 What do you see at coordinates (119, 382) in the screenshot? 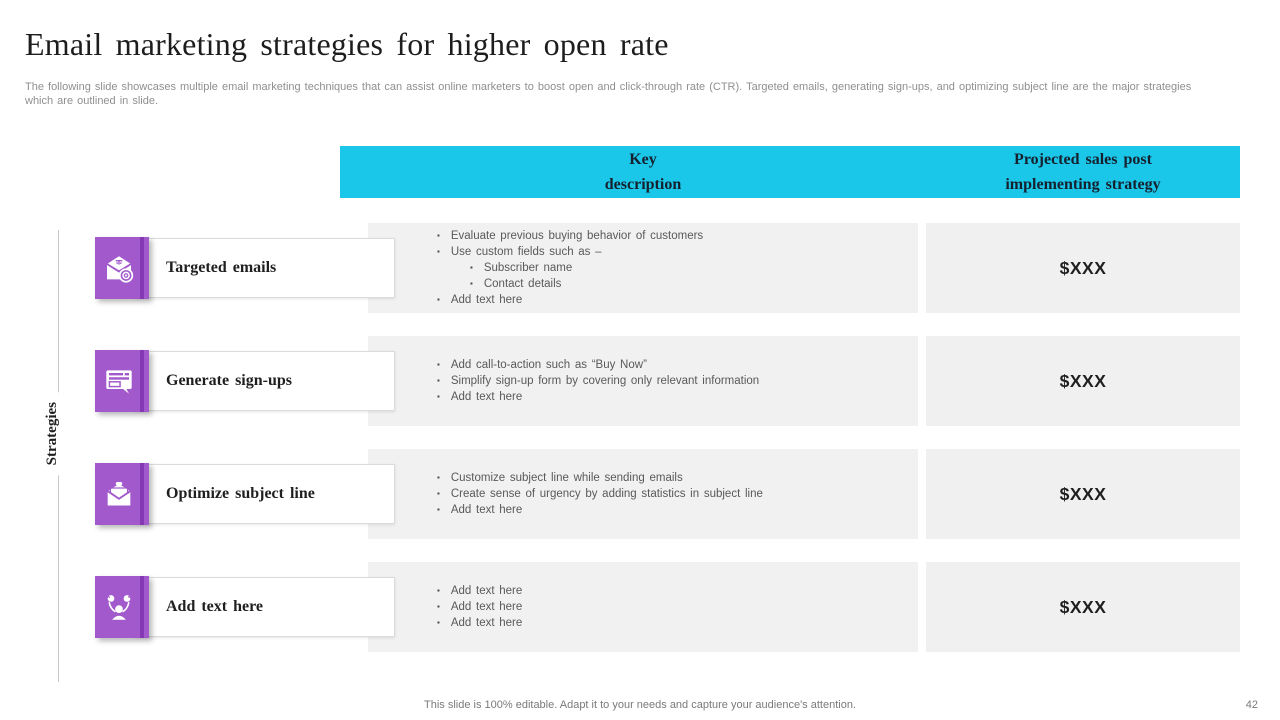
I see `signup-form-icon` at bounding box center [119, 382].